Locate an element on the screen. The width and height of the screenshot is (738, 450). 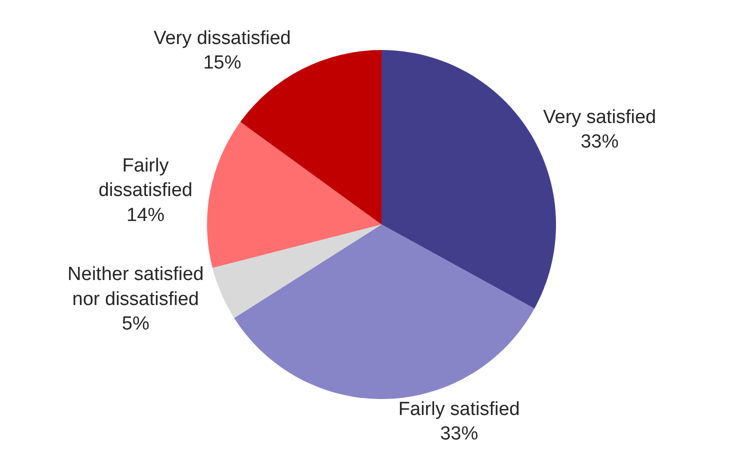
slice-label: Very dissatisfied is located at coordinates (222, 39).